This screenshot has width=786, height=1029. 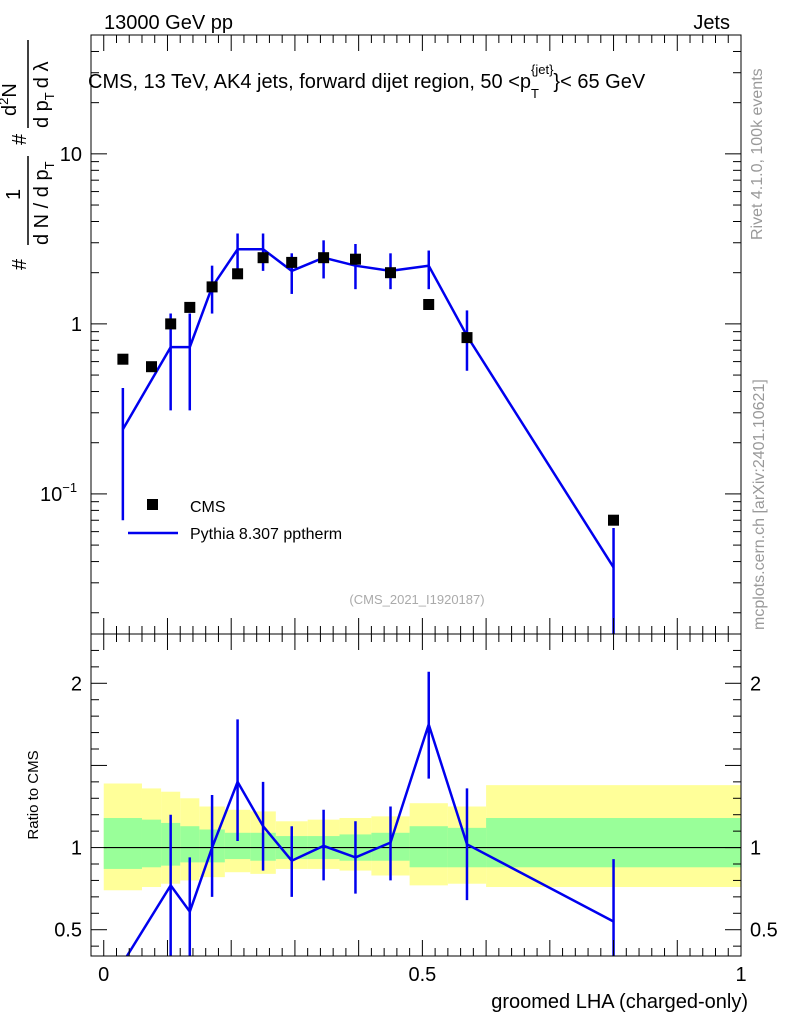 I want to click on rivet-label: Rivet 4.1.0, 100k events, so click(x=757, y=154).